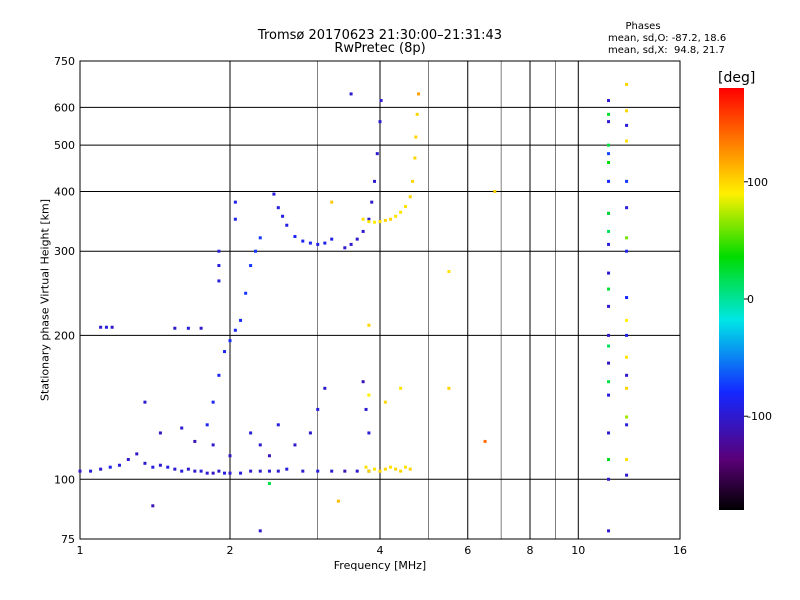  Describe the element at coordinates (467, 550) in the screenshot. I see `x-tick-label: 6` at that location.